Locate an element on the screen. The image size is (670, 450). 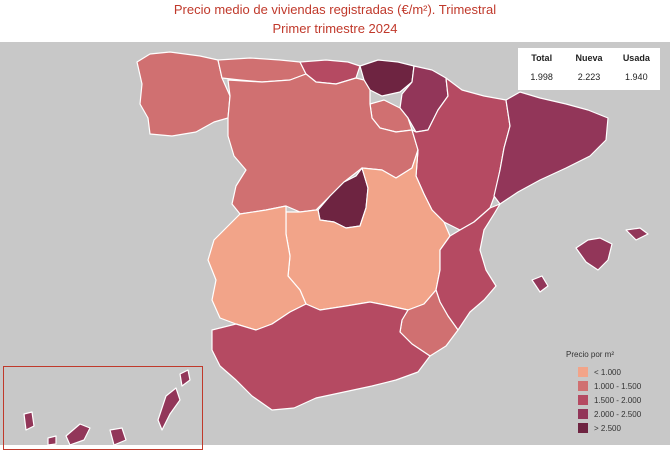
summary-value-row: 1.998 2.223 1.940 is located at coordinates (589, 77).